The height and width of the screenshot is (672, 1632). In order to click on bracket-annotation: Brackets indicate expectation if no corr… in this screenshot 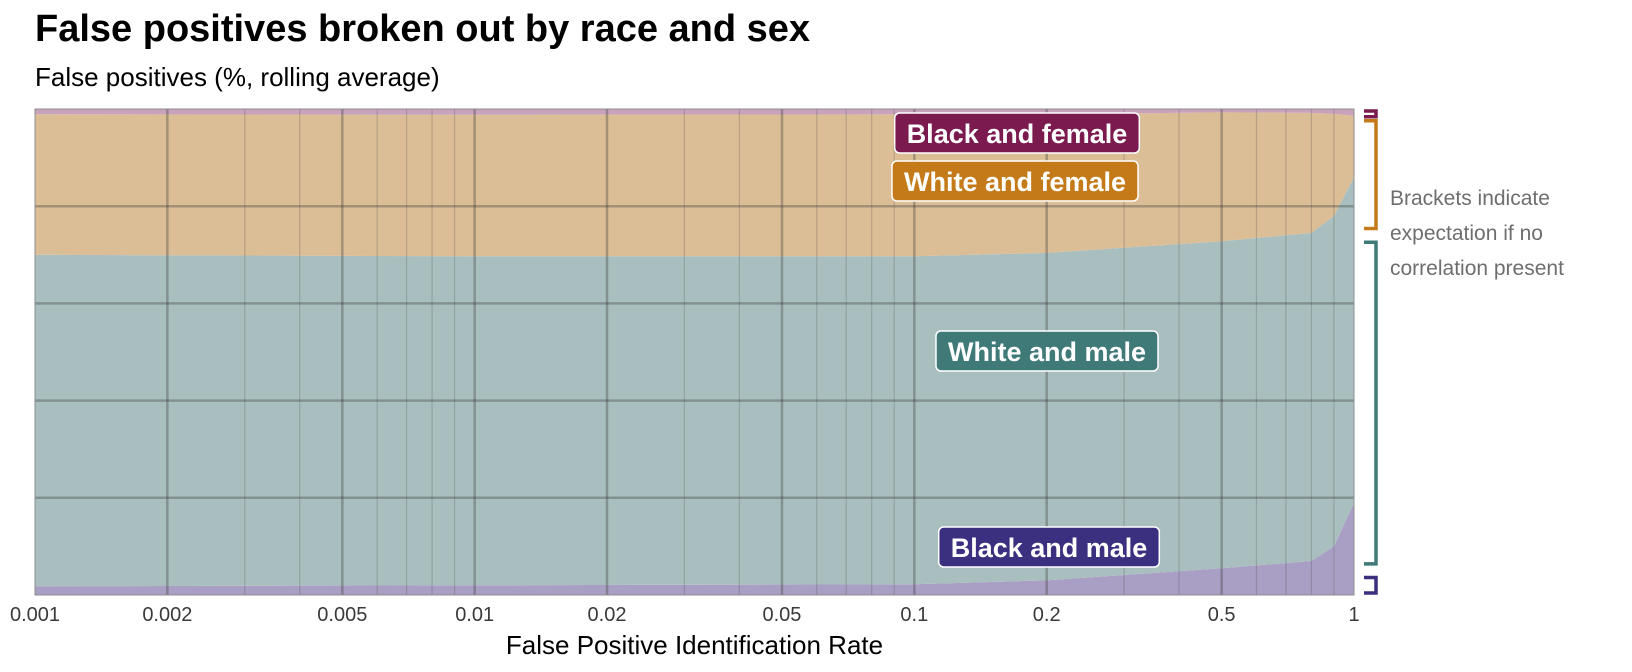, I will do `click(1477, 233)`.